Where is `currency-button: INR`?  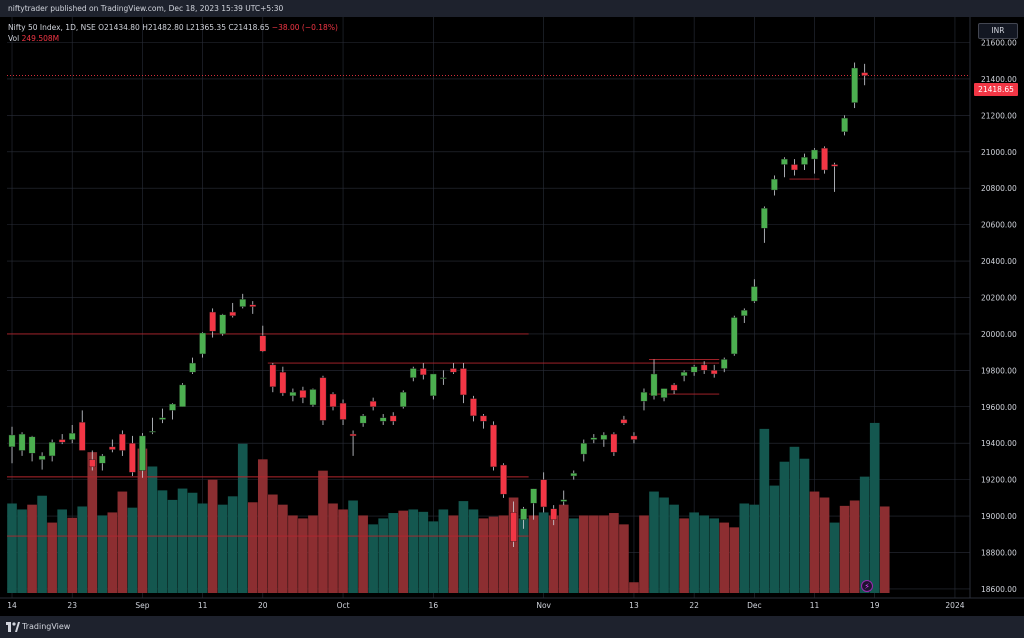
currency-button: INR is located at coordinates (998, 31).